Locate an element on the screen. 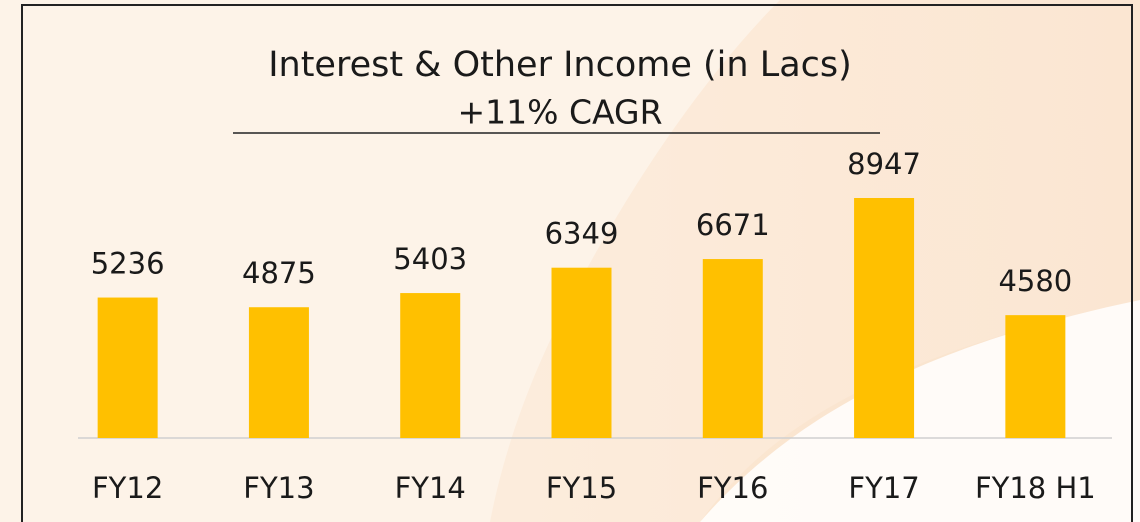 This screenshot has width=1140, height=522. data-label: 8947 is located at coordinates (884, 164).